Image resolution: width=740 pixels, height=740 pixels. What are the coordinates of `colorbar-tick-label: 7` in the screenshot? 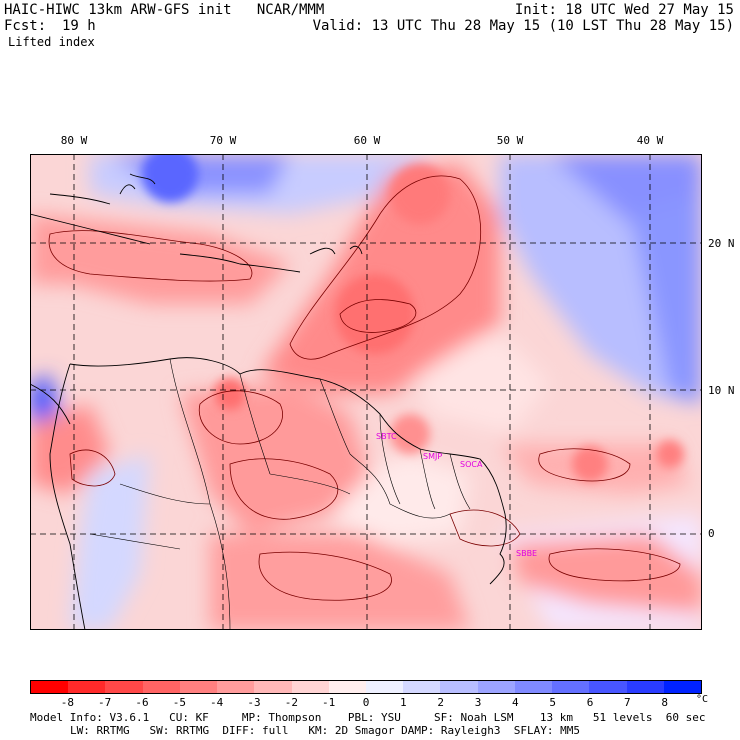 It's located at (627, 702).